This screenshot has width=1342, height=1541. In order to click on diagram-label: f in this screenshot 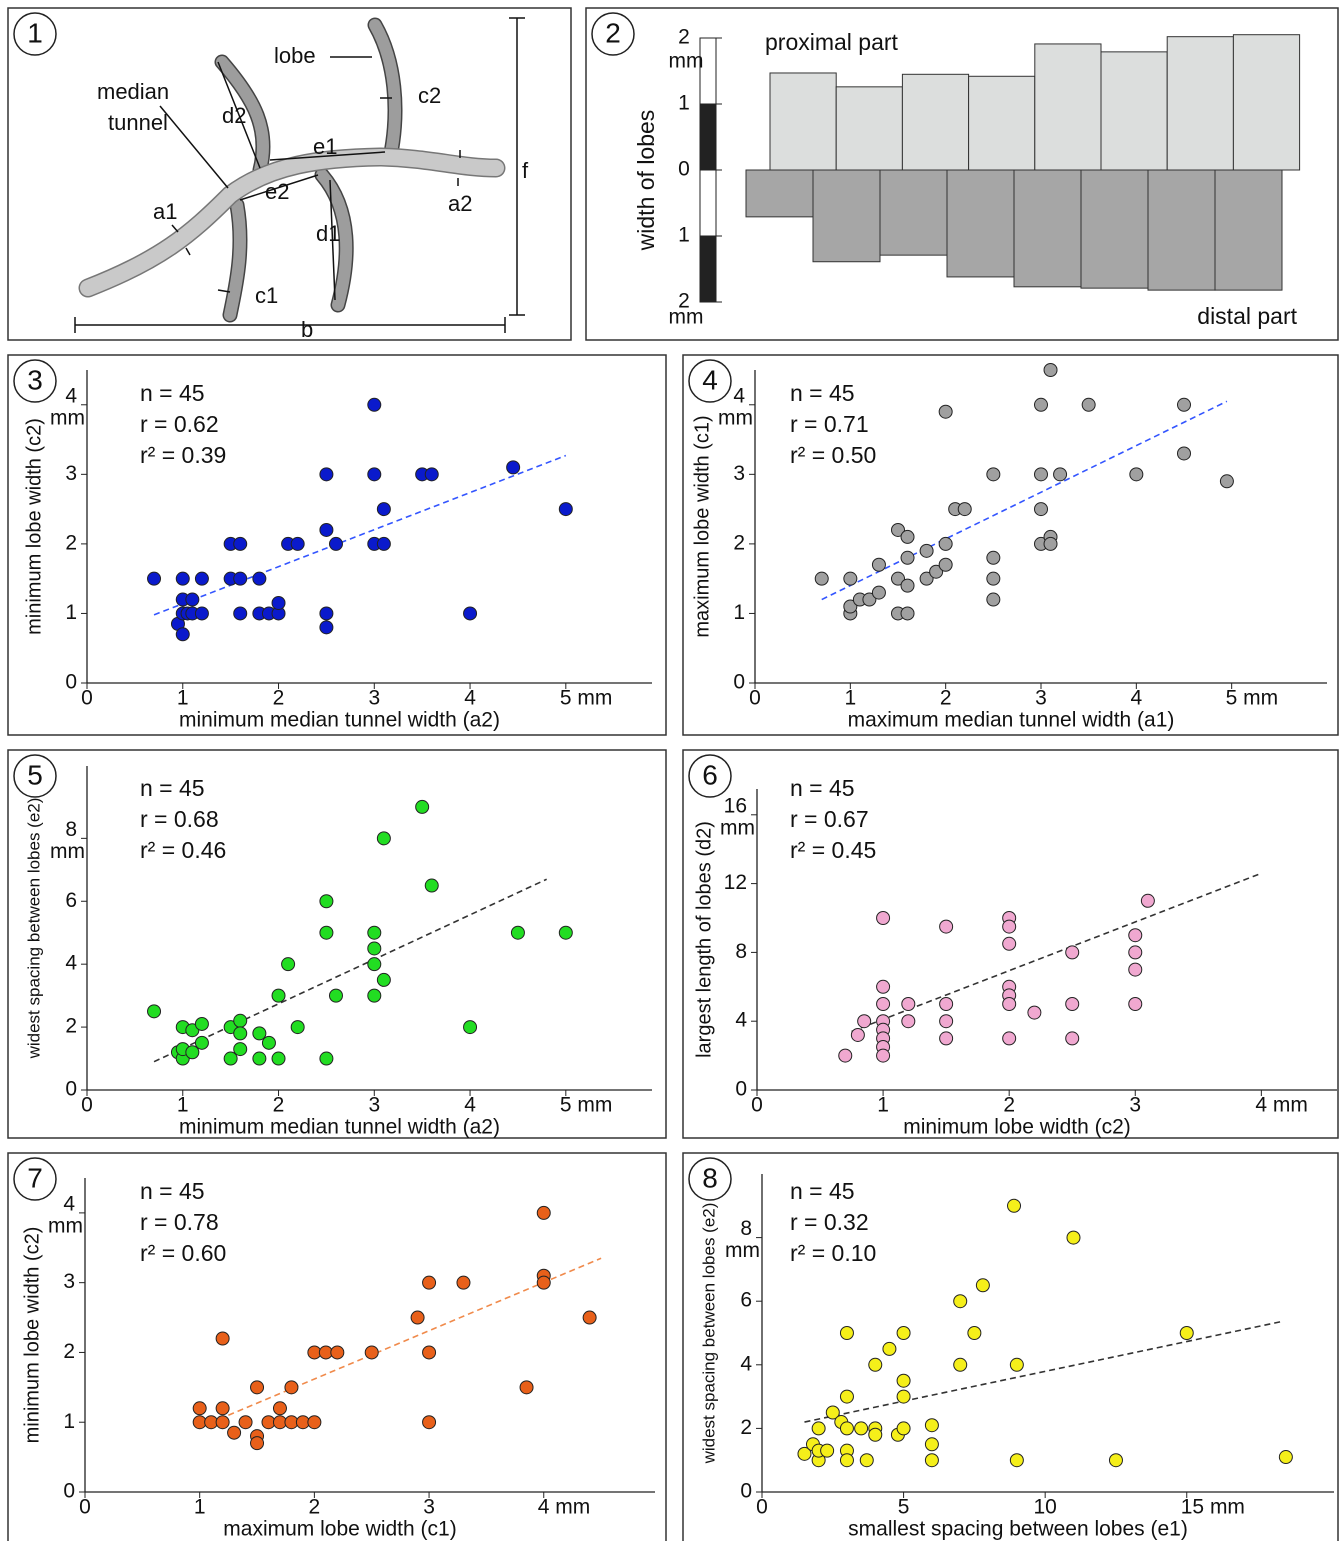, I will do `click(525, 170)`.